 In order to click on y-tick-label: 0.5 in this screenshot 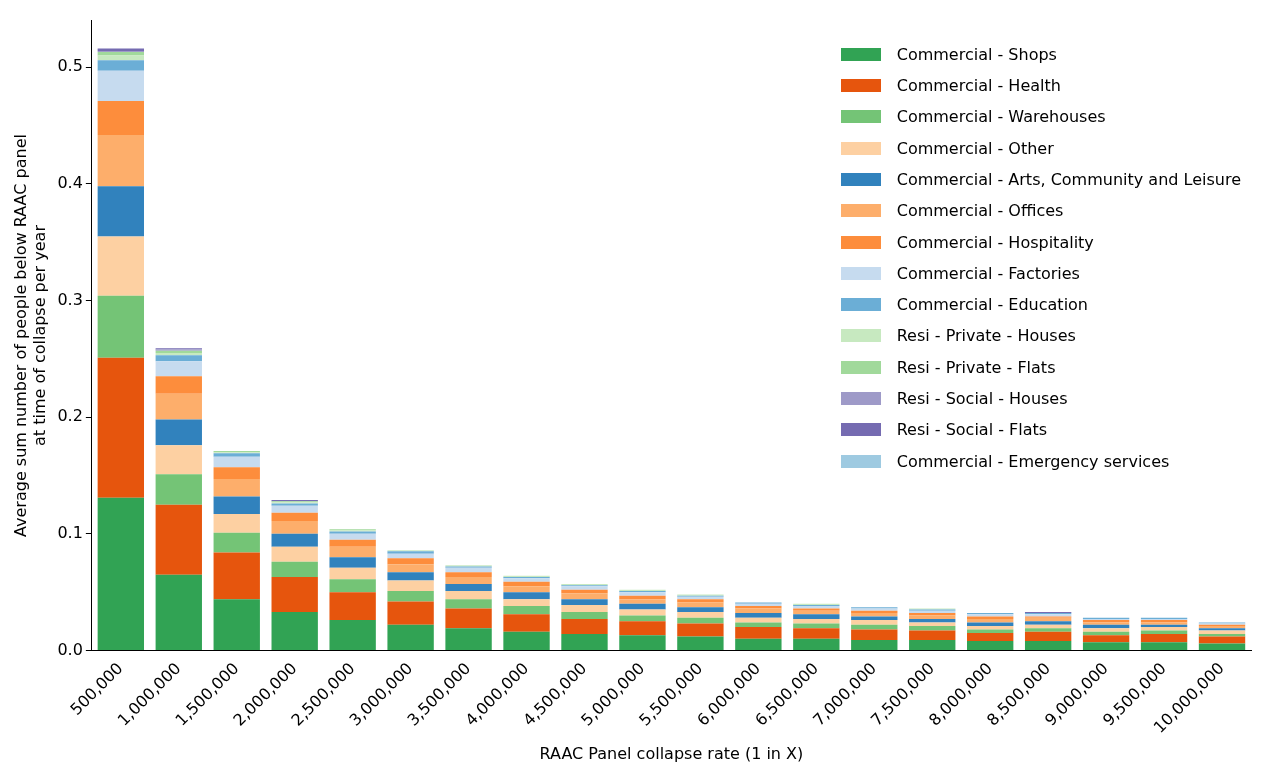, I will do `click(70, 66)`.